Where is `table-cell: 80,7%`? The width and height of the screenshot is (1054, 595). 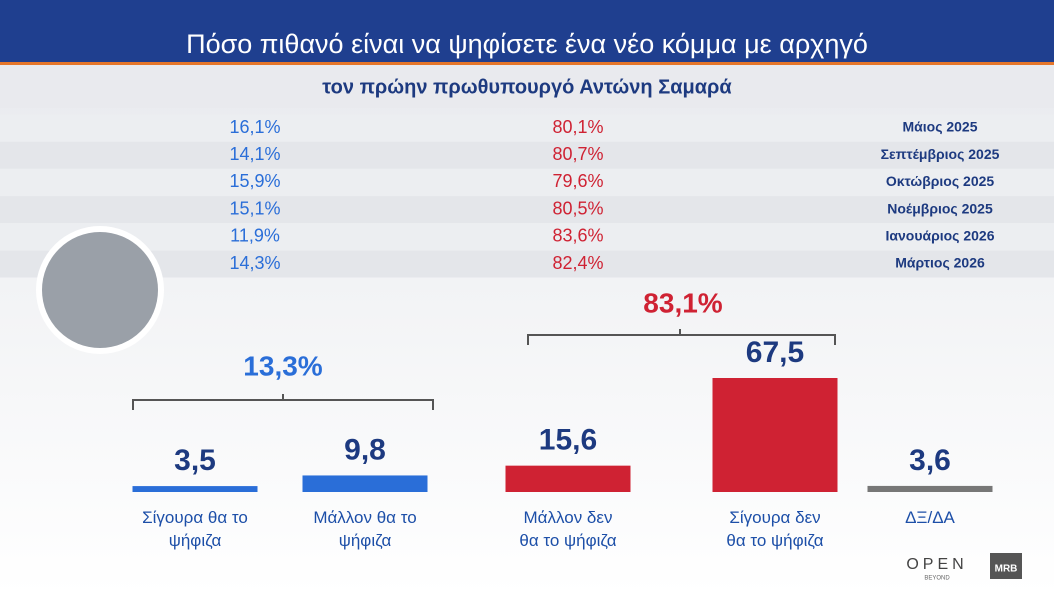 table-cell: 80,7% is located at coordinates (577, 154).